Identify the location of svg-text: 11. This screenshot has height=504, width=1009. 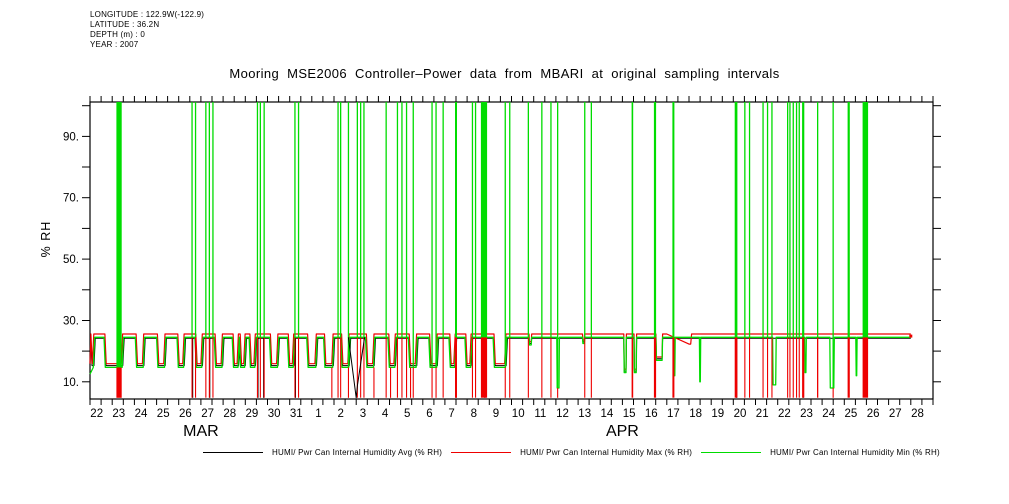
(540, 414).